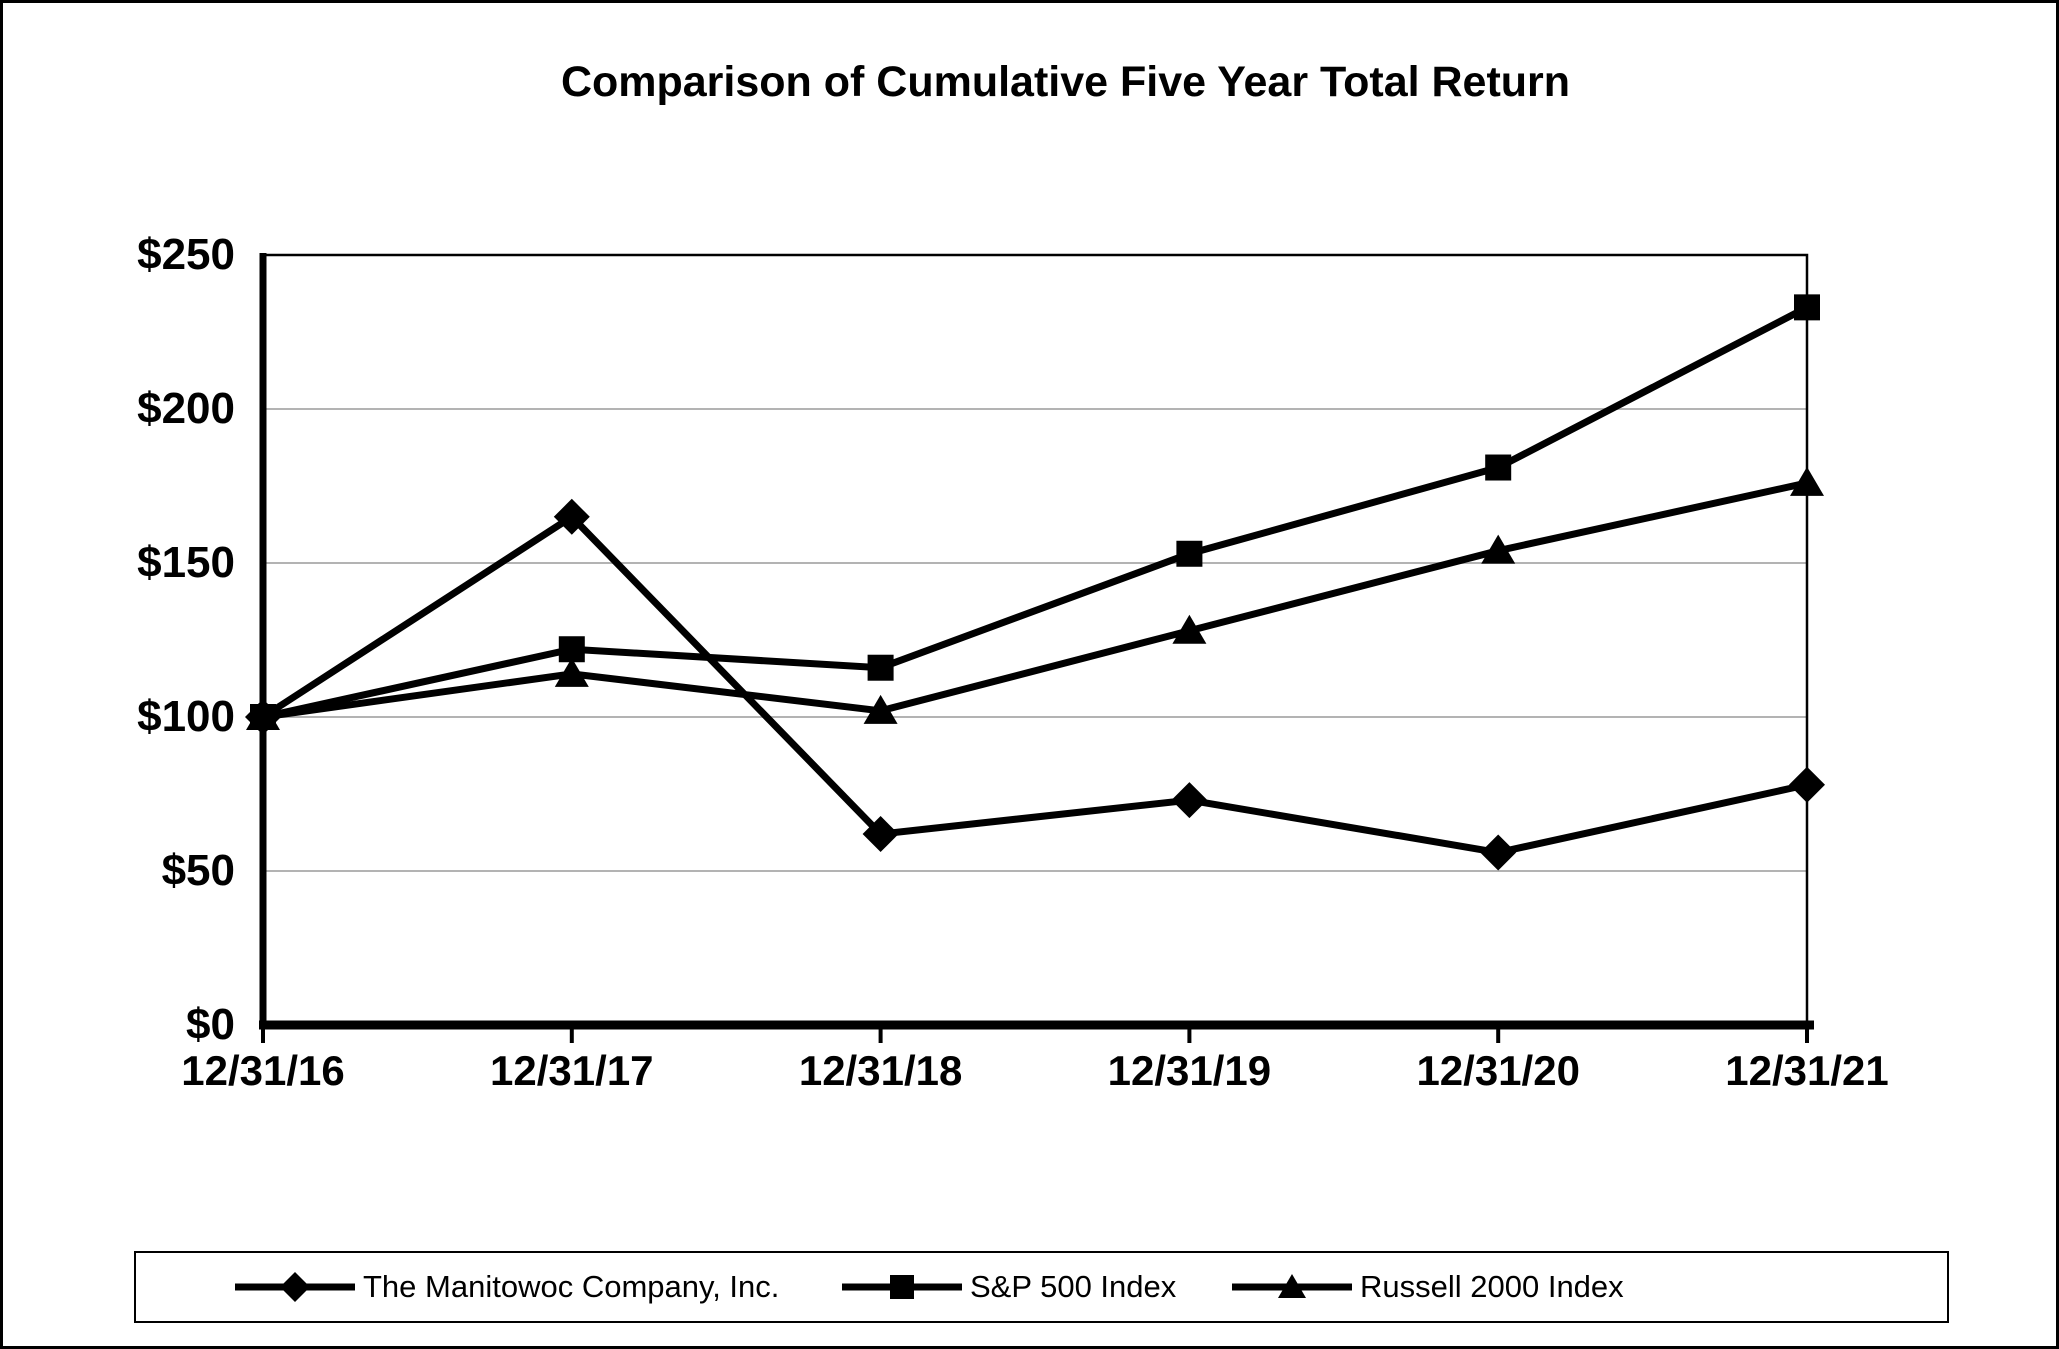  Describe the element at coordinates (1292, 1286) in the screenshot. I see `triangle-legend-marker-icon` at that location.